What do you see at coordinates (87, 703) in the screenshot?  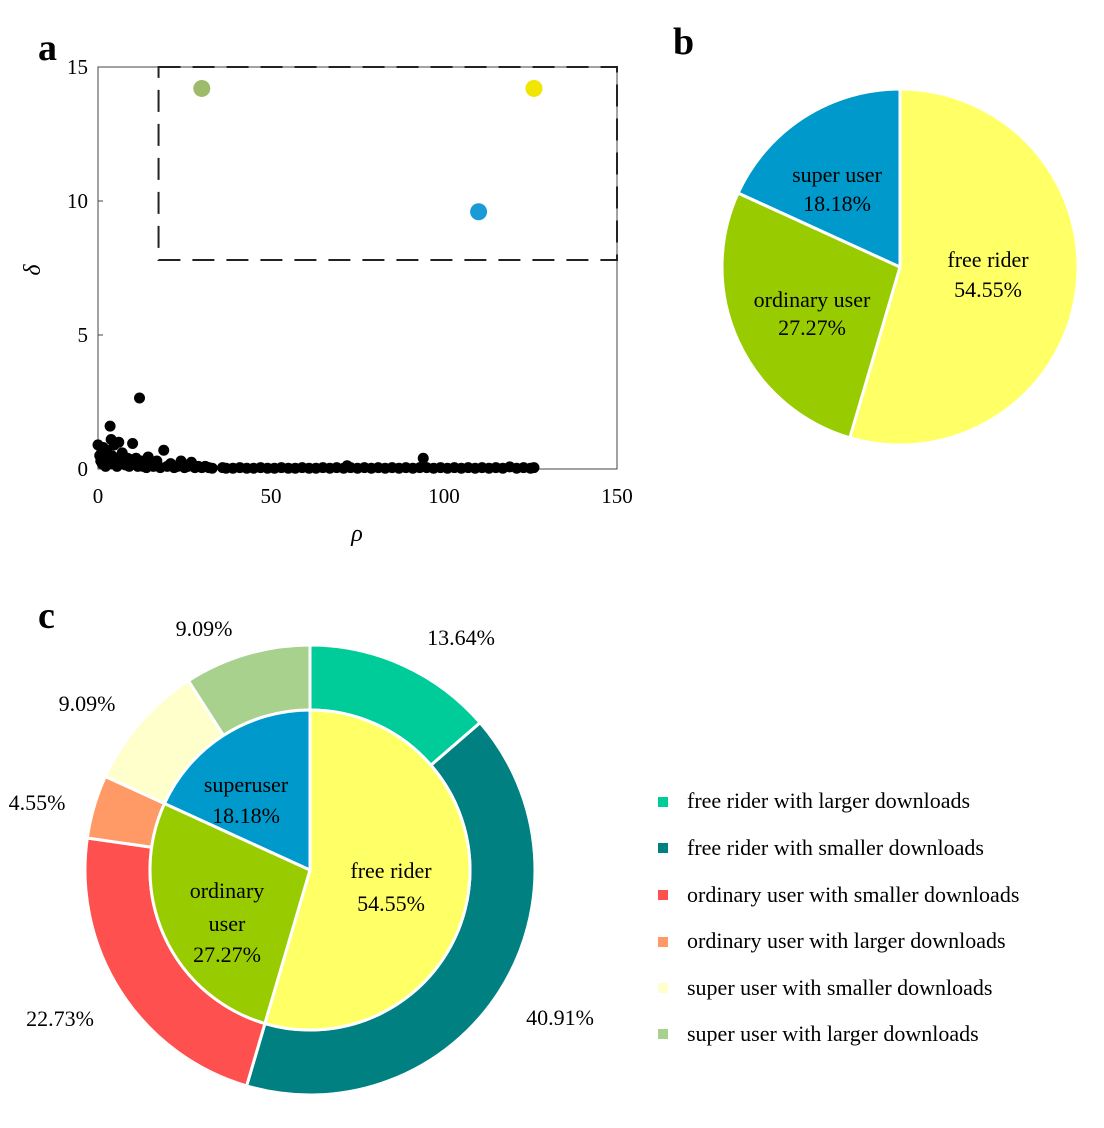 I see `donut-outer-value-super-smaller: 9.09%` at bounding box center [87, 703].